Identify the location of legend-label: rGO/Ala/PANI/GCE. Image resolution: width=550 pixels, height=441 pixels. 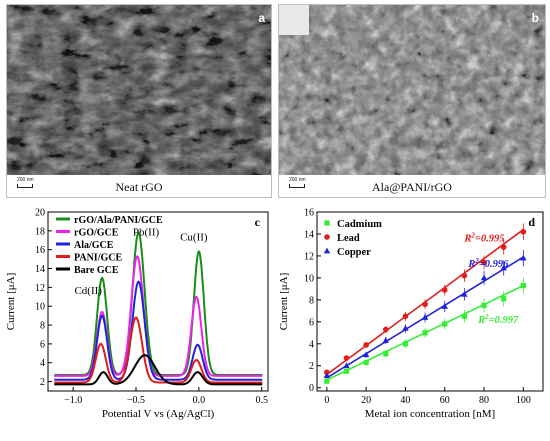
(118, 220).